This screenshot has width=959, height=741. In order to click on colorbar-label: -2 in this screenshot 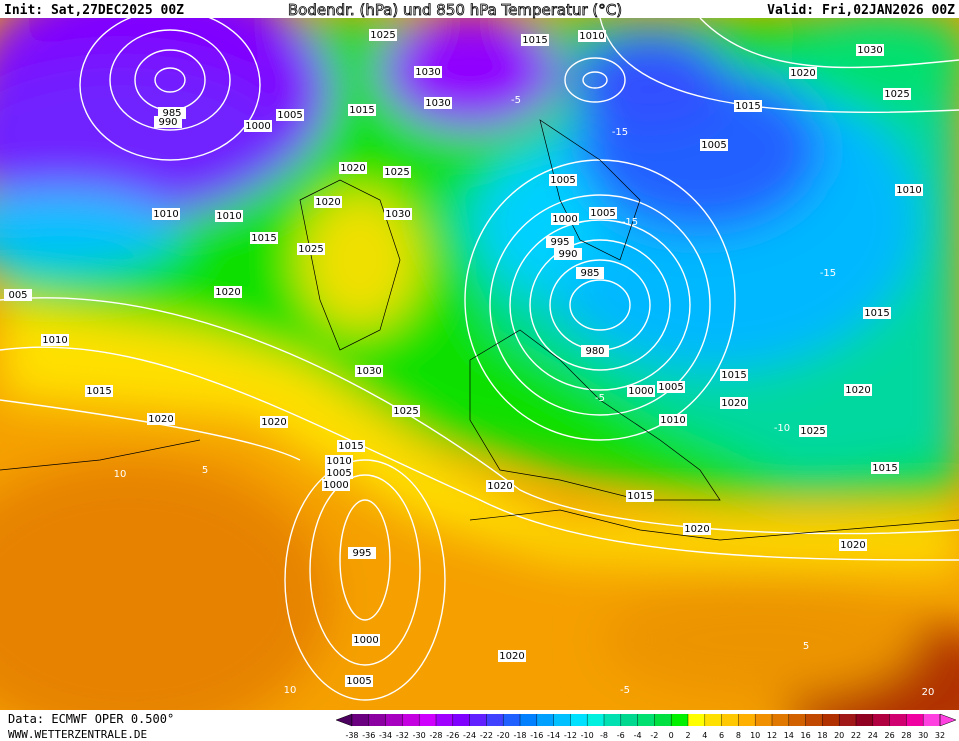, I will do `click(654, 735)`.